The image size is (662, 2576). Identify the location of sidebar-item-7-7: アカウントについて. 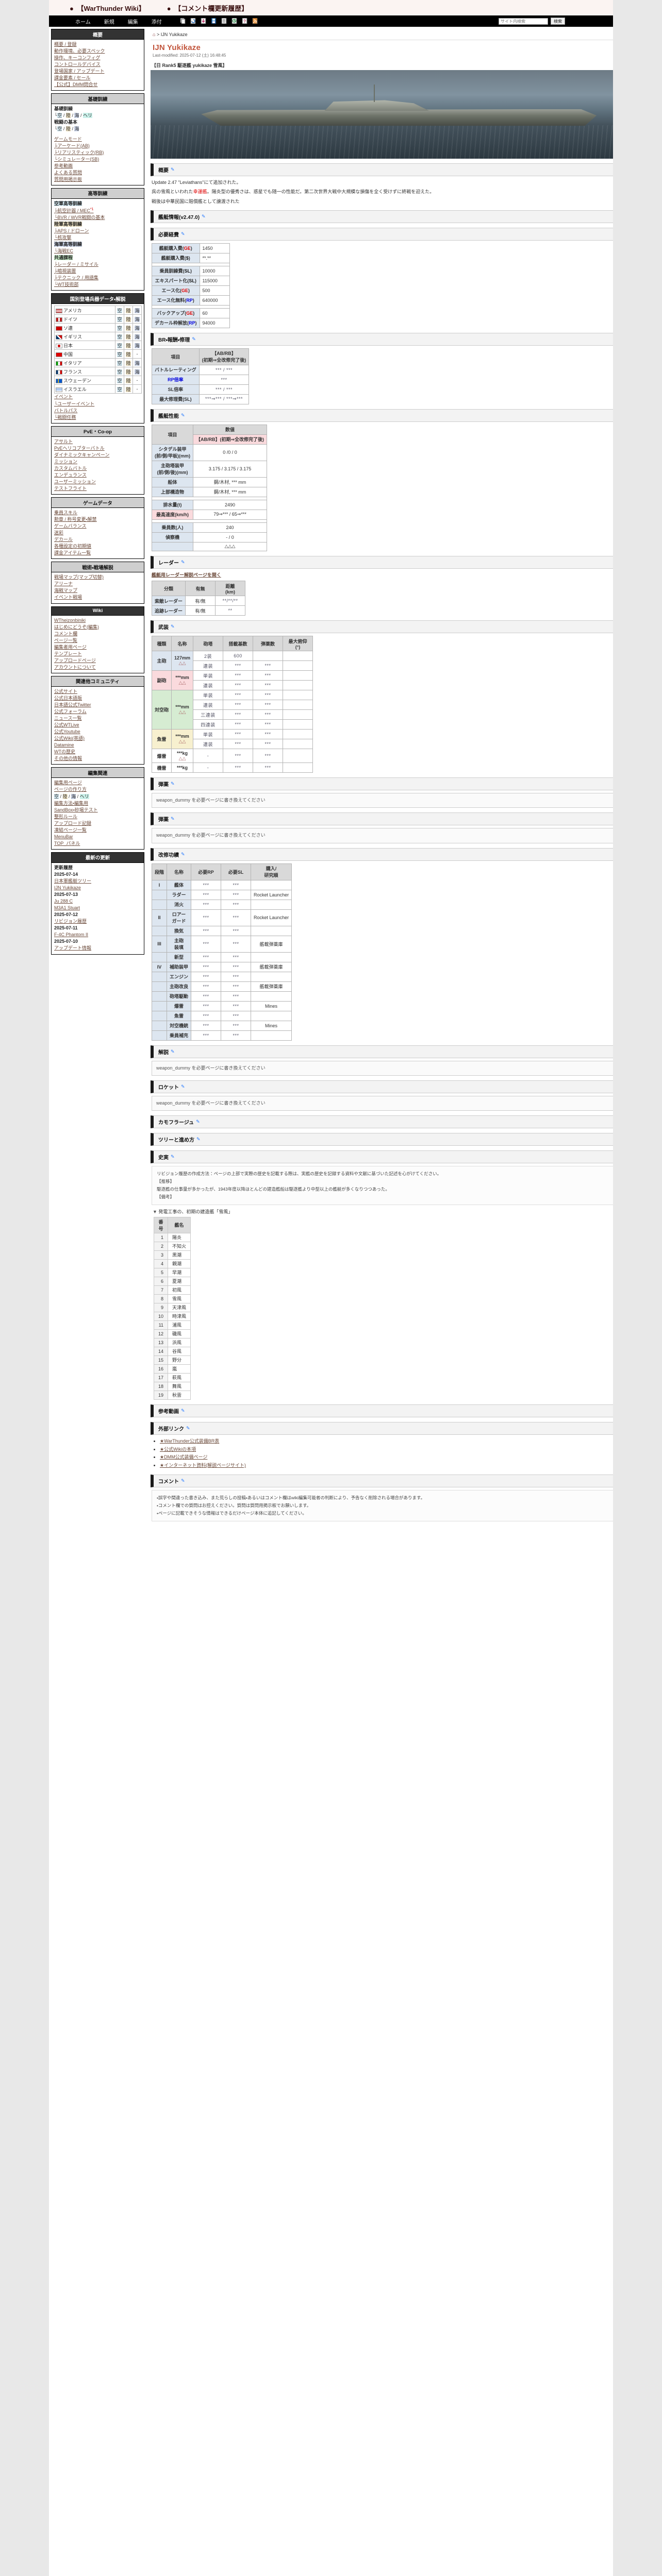
(75, 667).